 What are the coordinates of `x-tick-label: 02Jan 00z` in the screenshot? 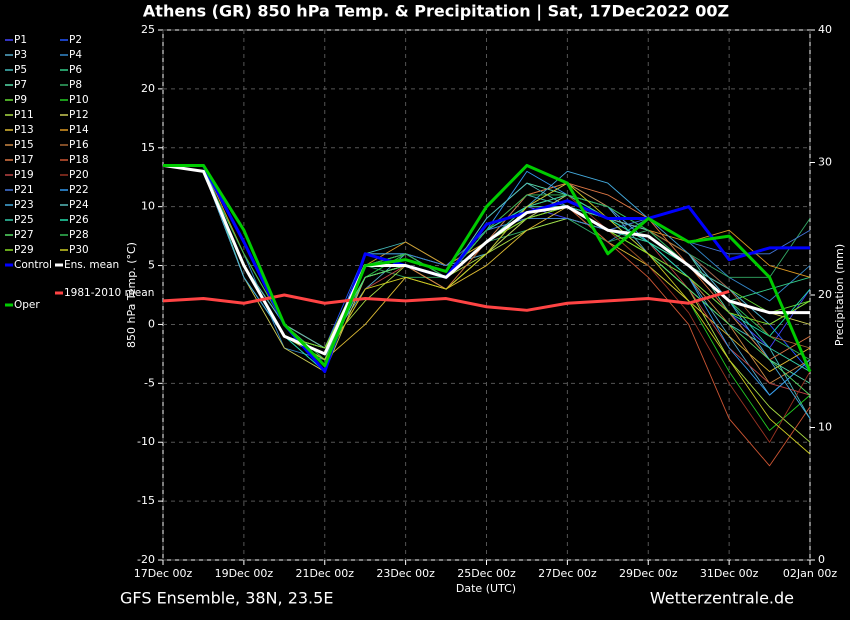 It's located at (810, 573).